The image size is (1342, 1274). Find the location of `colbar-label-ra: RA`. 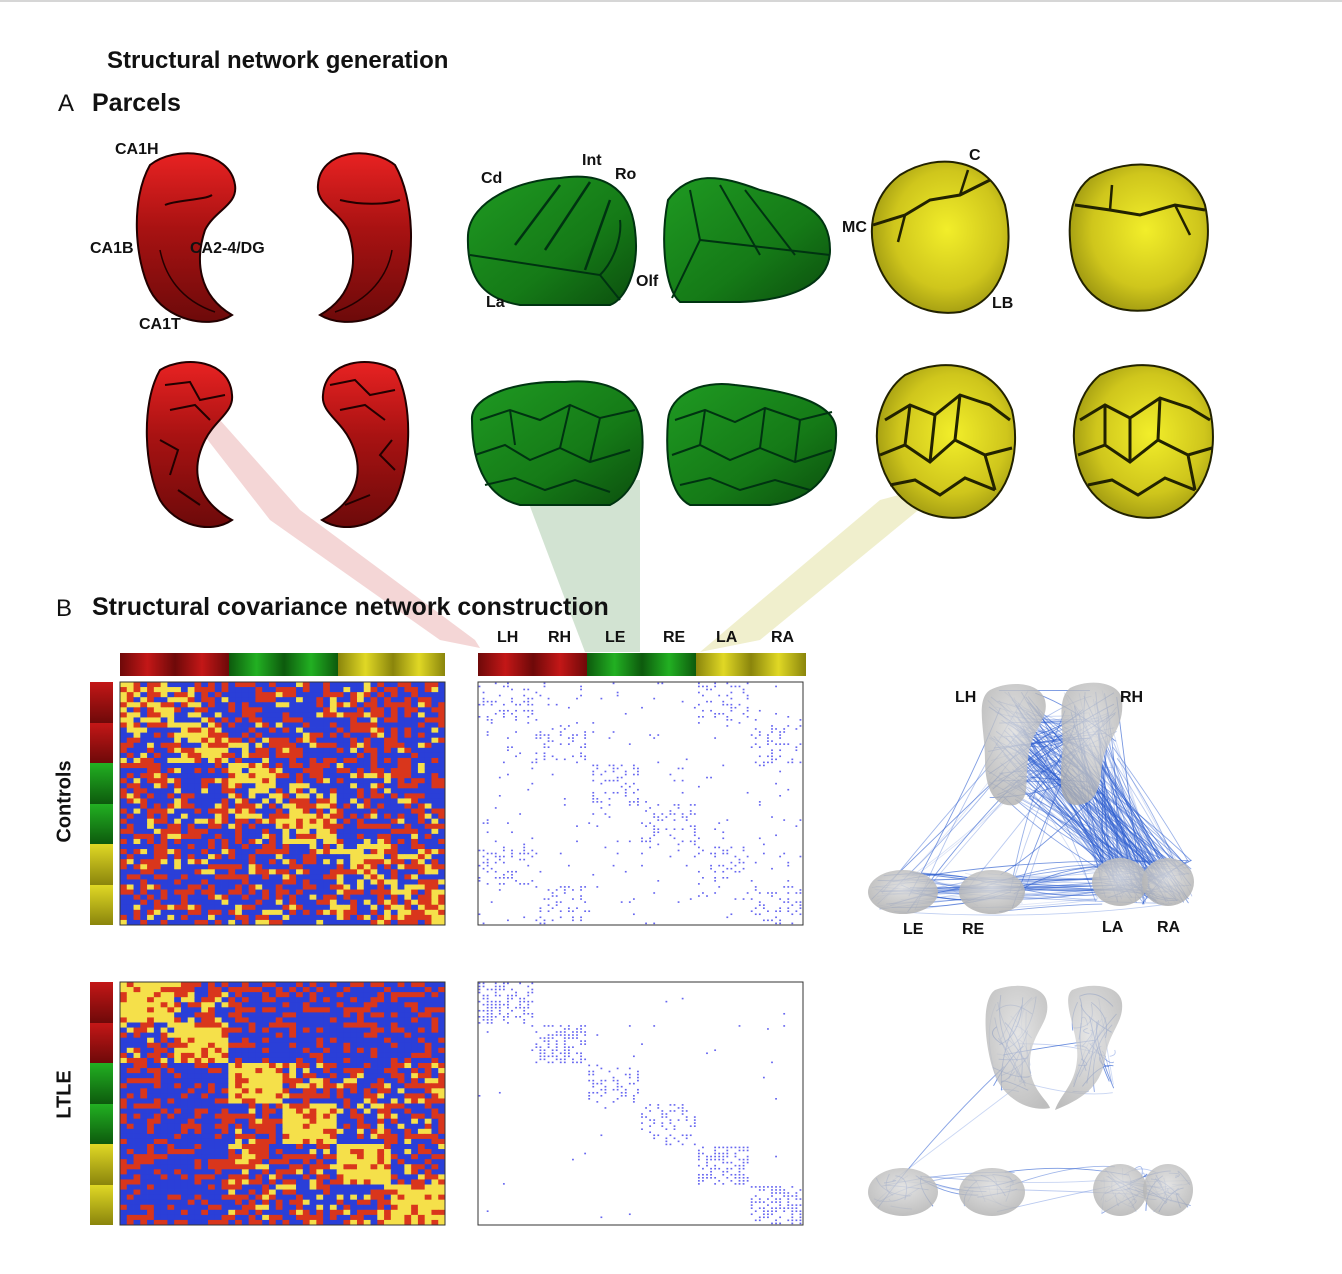

colbar-label-ra: RA is located at coordinates (783, 637).